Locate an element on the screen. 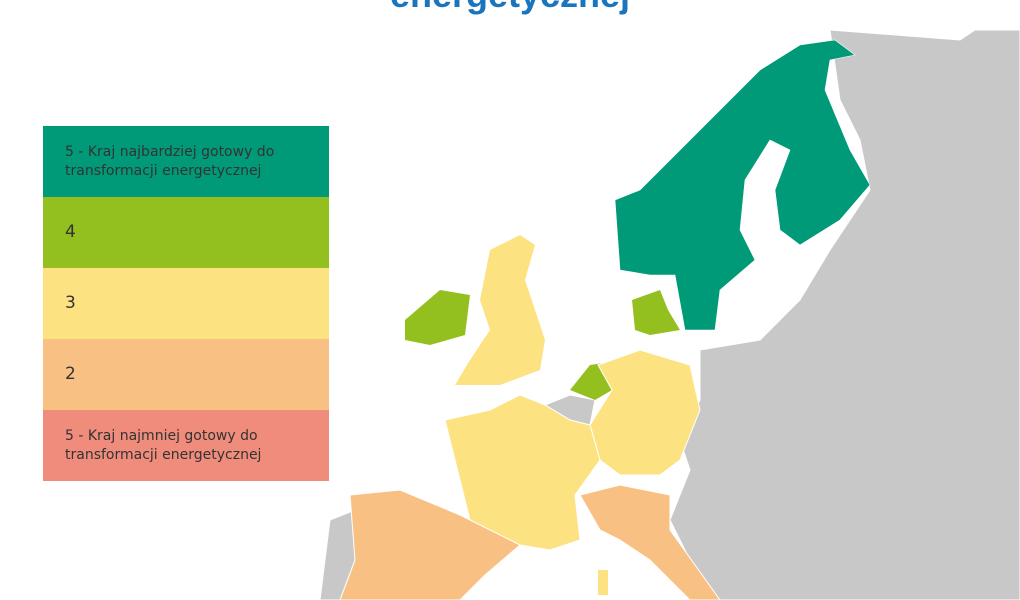 The image size is (1020, 600). region-scandinavia is located at coordinates (742, 185).